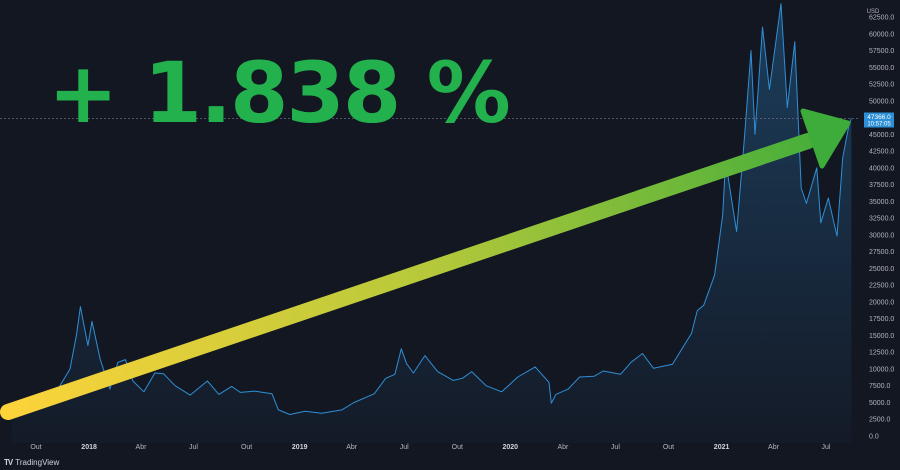  I want to click on y-tick-label: 27500.0, so click(881, 252).